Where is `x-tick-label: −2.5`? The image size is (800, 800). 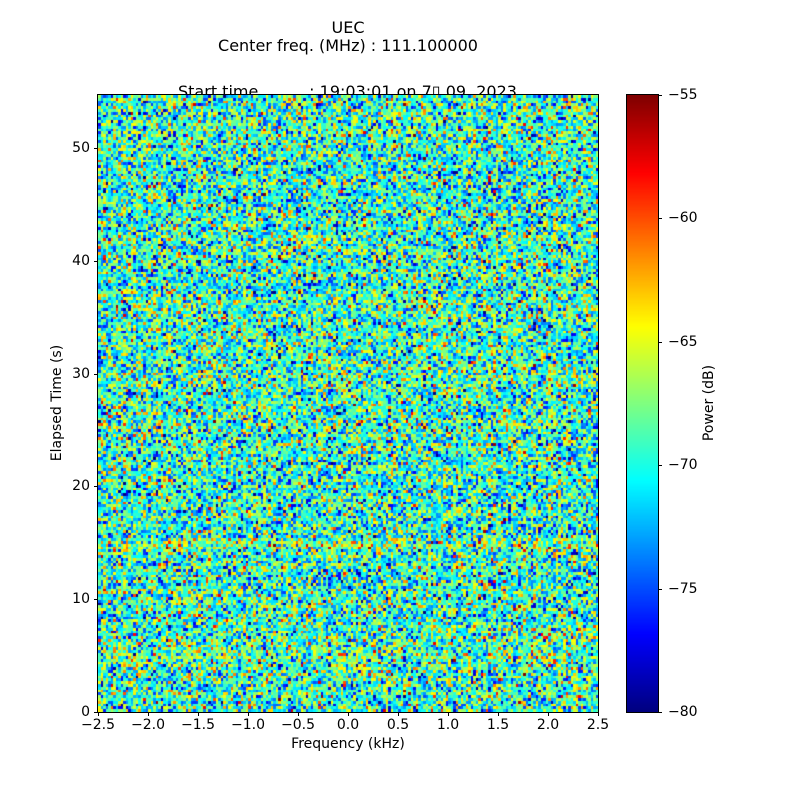
x-tick-label: −2.5 is located at coordinates (98, 725).